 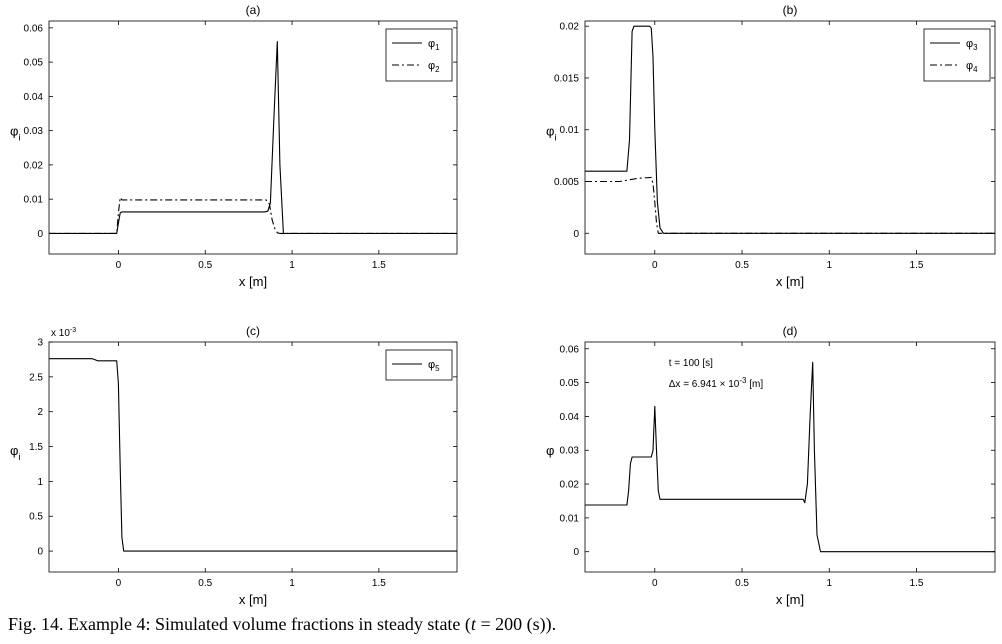 What do you see at coordinates (473, 624) in the screenshot?
I see `caption-variable: t` at bounding box center [473, 624].